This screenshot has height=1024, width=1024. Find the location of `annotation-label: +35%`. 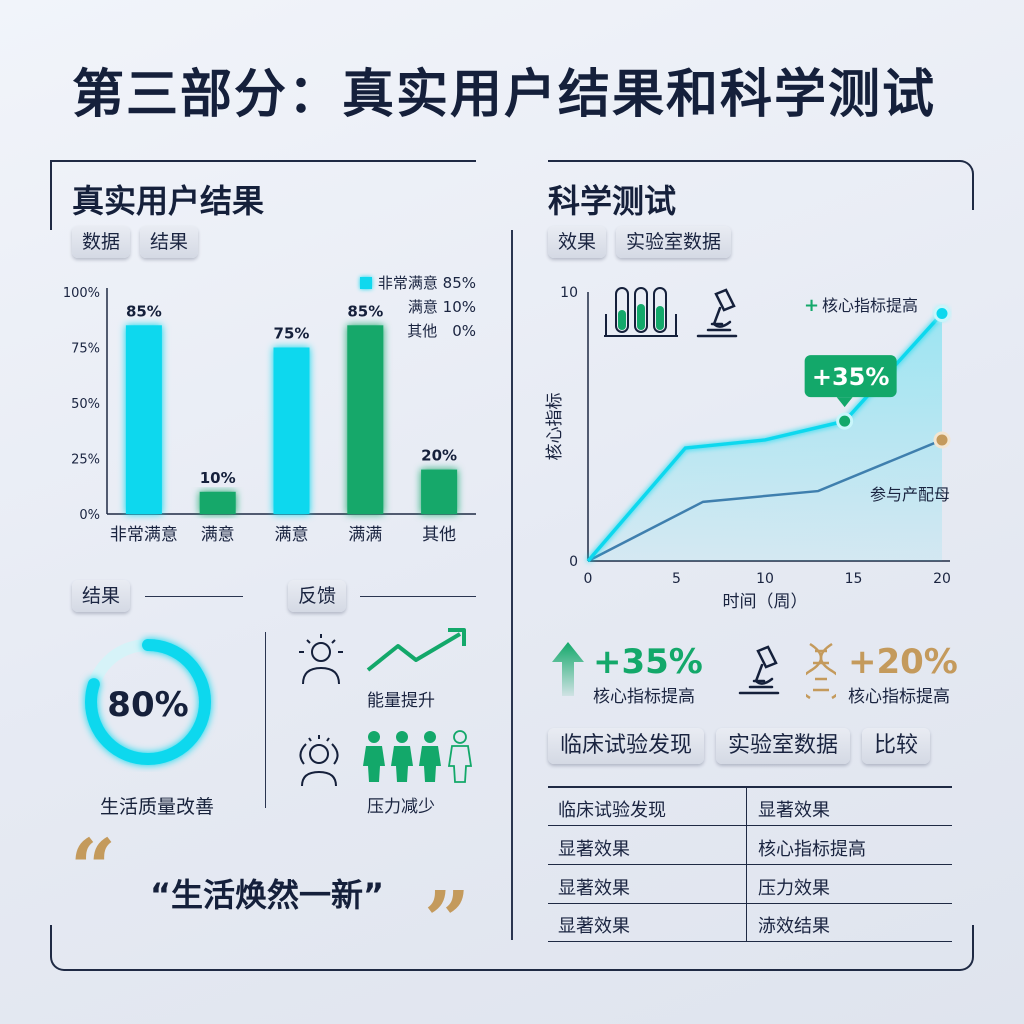

annotation-label: +35% is located at coordinates (851, 377).